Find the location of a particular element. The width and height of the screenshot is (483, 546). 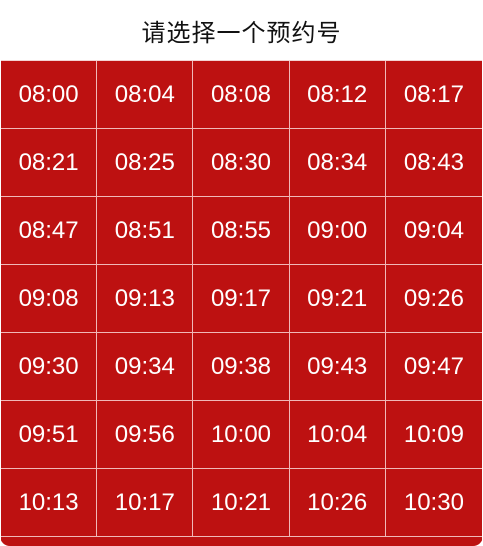

time-slot-button: 08:43 is located at coordinates (433, 163).